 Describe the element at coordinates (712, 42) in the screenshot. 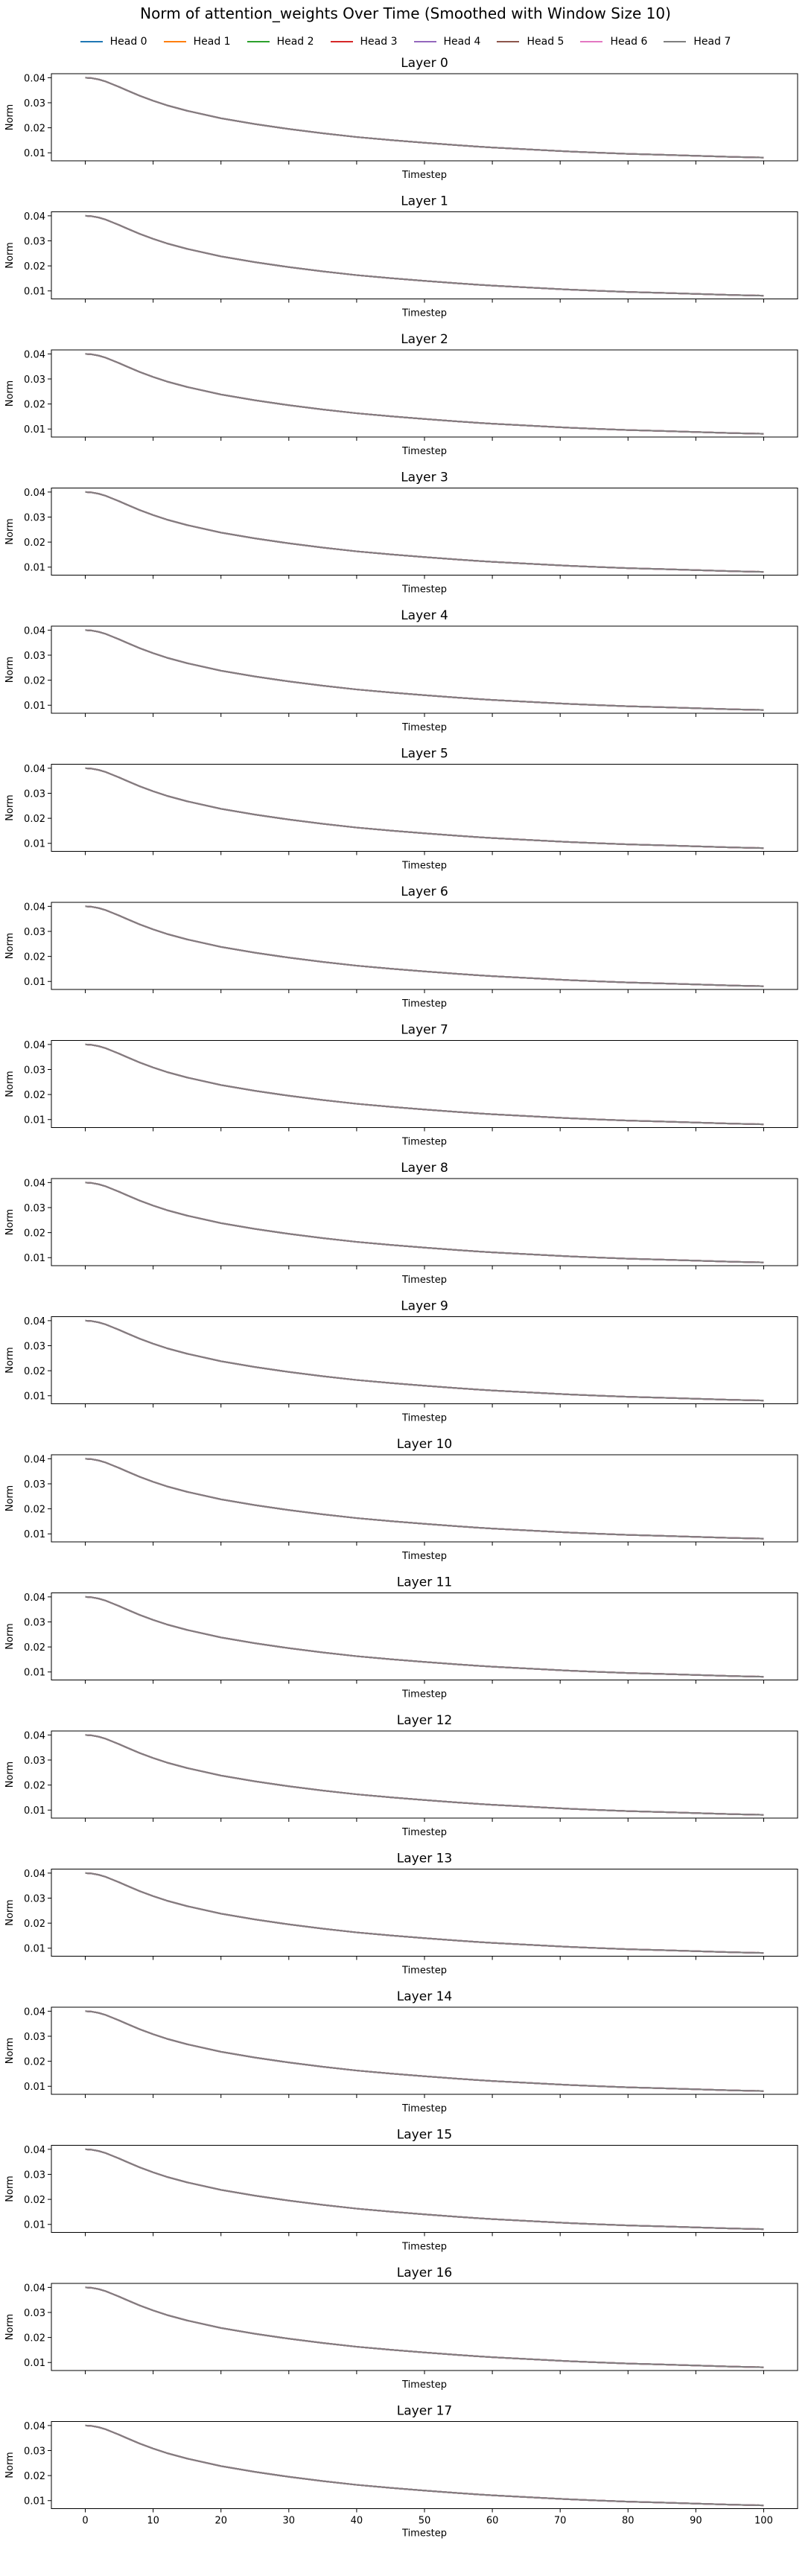

I see `legend-label: Head 7` at that location.